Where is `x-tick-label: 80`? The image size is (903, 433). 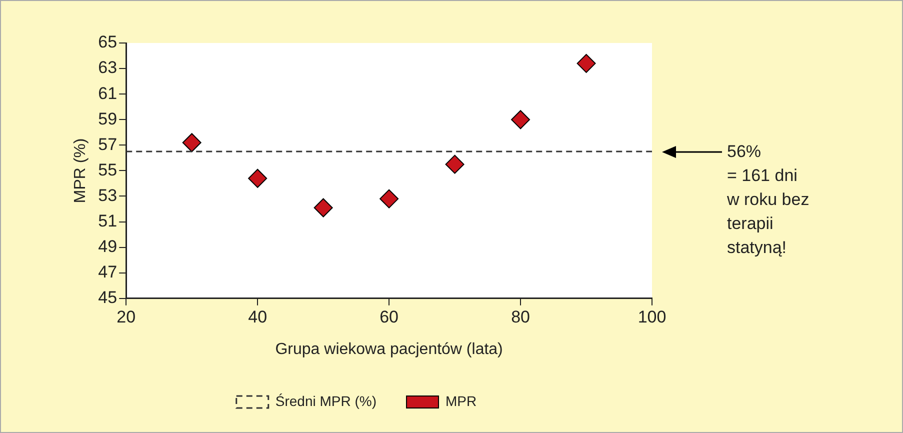
x-tick-label: 80 is located at coordinates (520, 316).